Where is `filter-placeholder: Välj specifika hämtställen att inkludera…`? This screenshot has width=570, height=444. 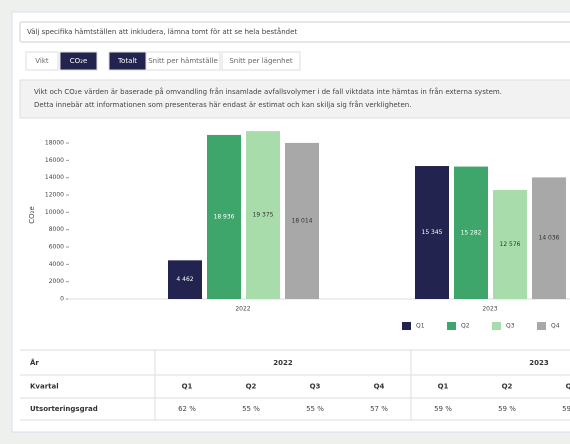 filter-placeholder: Välj specifika hämtställen att inkludera… is located at coordinates (162, 31).